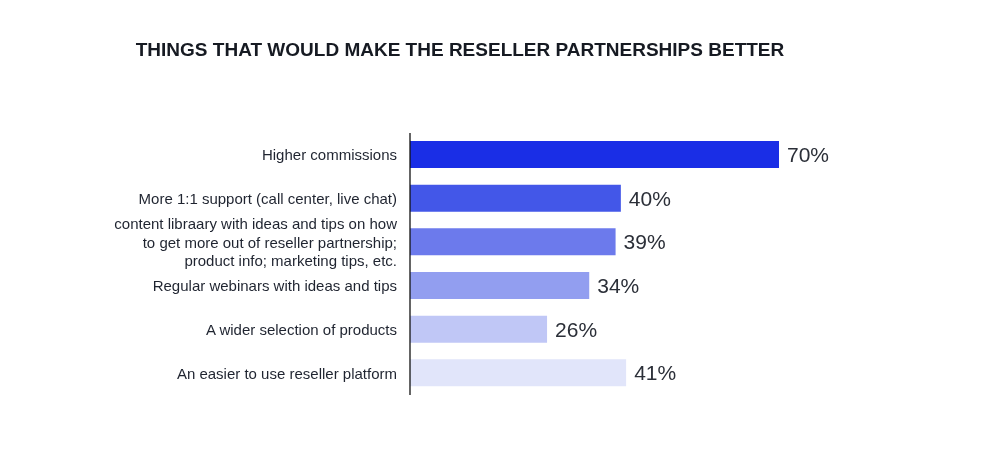  I want to click on data-label: 39%, so click(644, 242).